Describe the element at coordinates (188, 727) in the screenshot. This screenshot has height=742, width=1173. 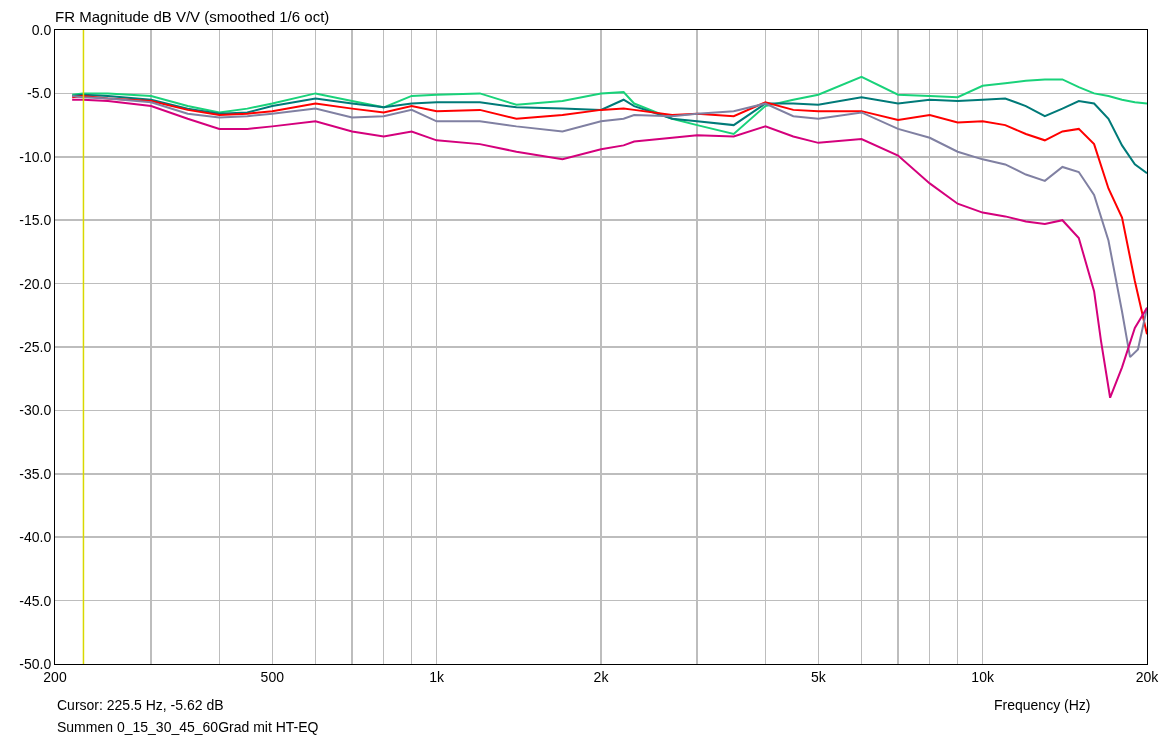
I see `text: Summen 0_15_30_45_60Grad mit HT-EQ` at that location.